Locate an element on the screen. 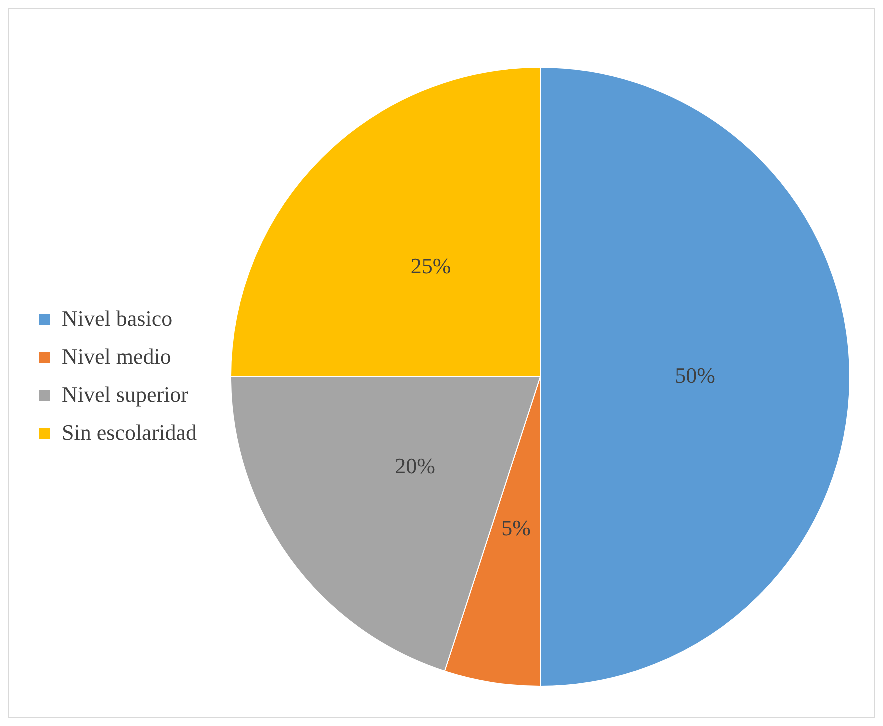 This screenshot has height=726, width=883. legend-label: Nivel superior is located at coordinates (126, 394).